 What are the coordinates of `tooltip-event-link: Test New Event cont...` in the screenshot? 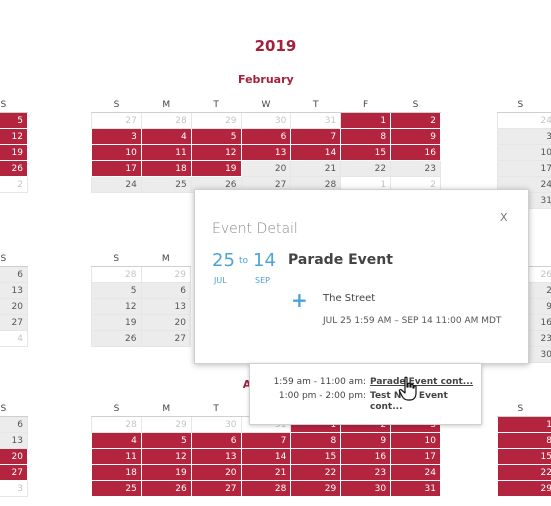 It's located at (409, 401).